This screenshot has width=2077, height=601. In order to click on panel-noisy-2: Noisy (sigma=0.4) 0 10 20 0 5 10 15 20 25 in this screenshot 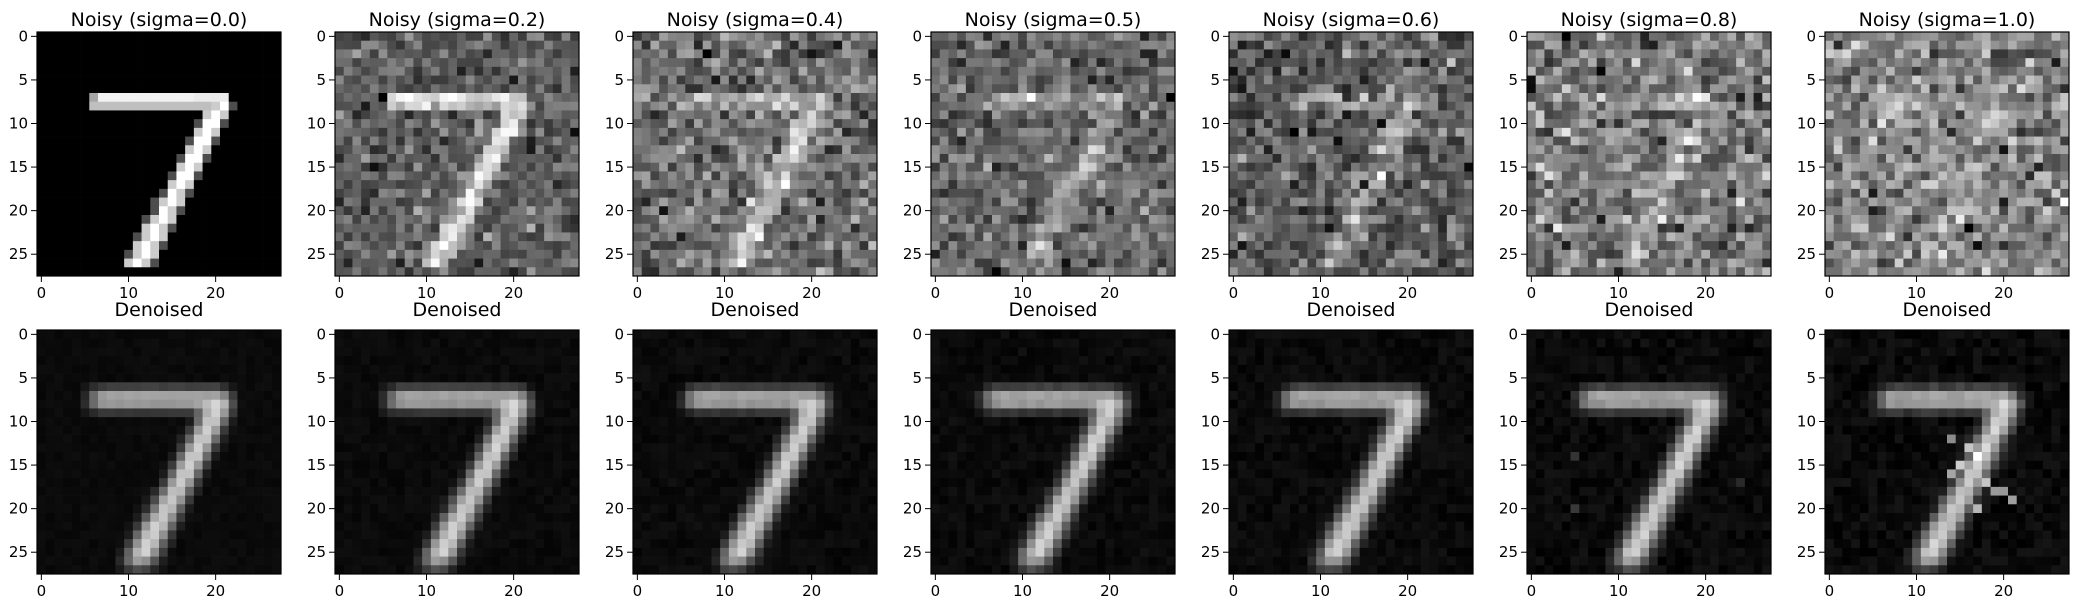, I will do `click(741, 155)`.